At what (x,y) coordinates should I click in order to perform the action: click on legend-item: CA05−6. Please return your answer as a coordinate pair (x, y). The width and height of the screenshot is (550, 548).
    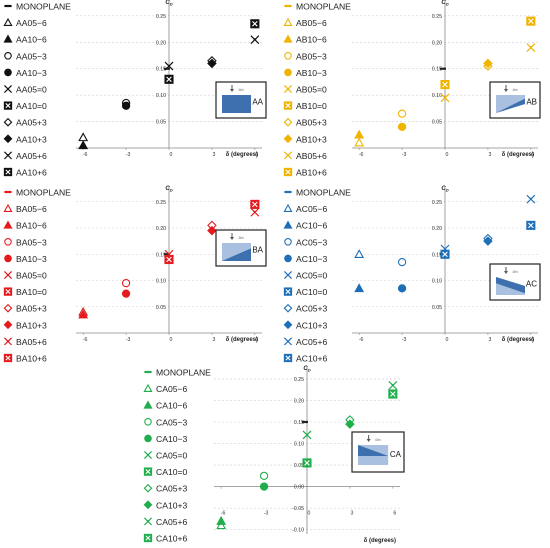
    Looking at the image, I should click on (165, 388).